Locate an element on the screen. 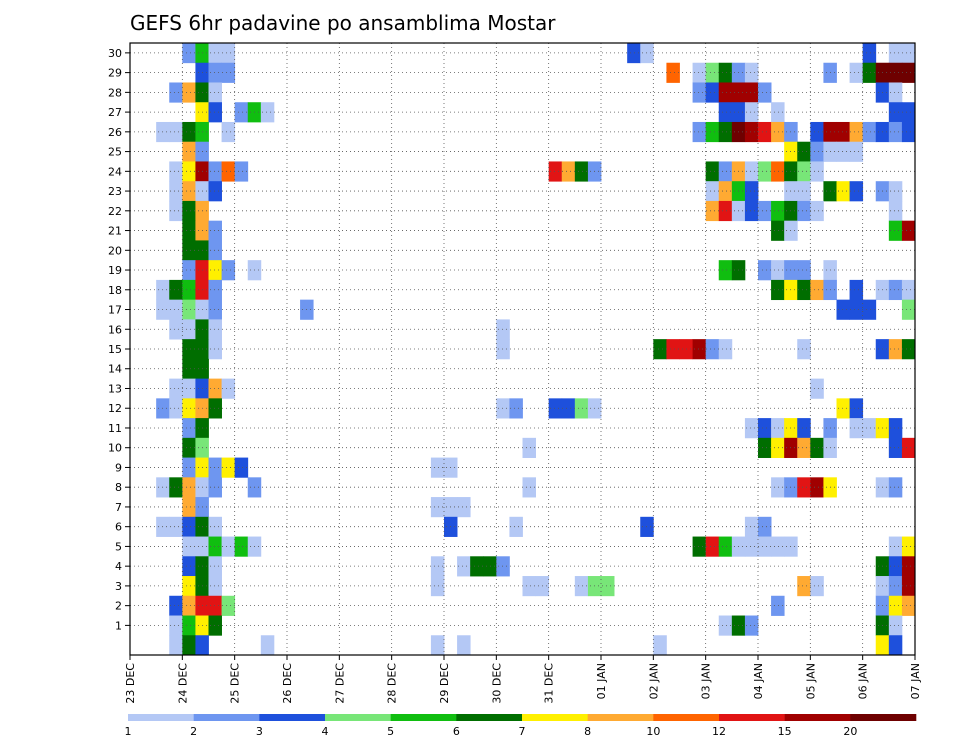  colorbar-tick-label: 5 is located at coordinates (390, 731).